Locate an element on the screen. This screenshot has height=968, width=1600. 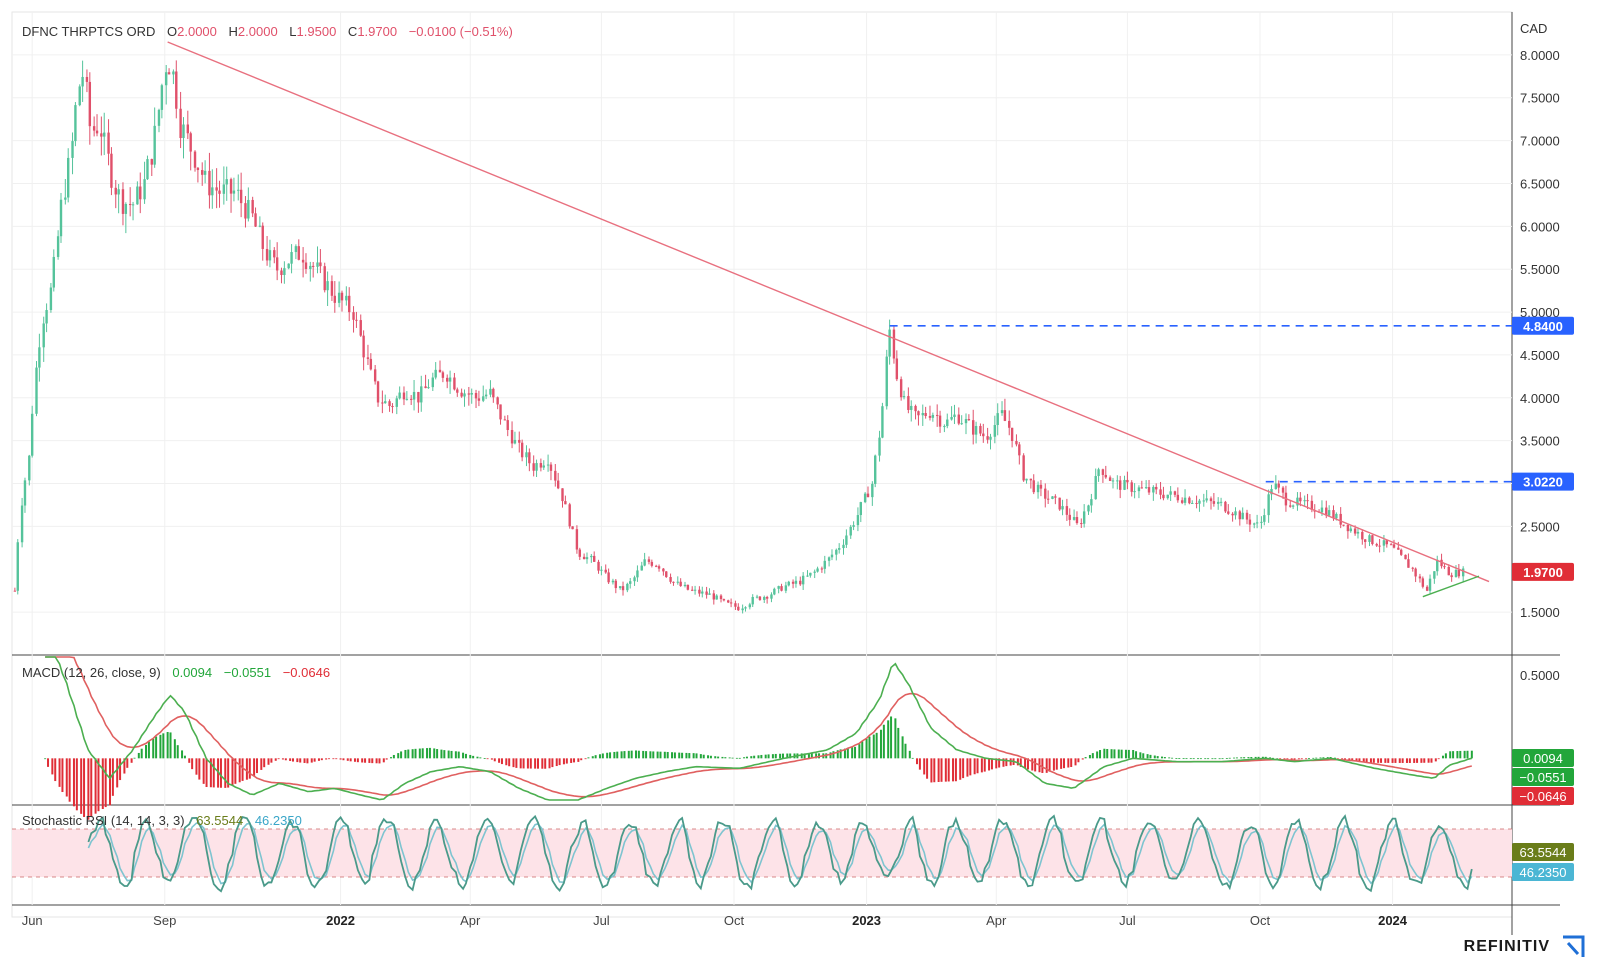
currency-label: CAD is located at coordinates (1533, 28).